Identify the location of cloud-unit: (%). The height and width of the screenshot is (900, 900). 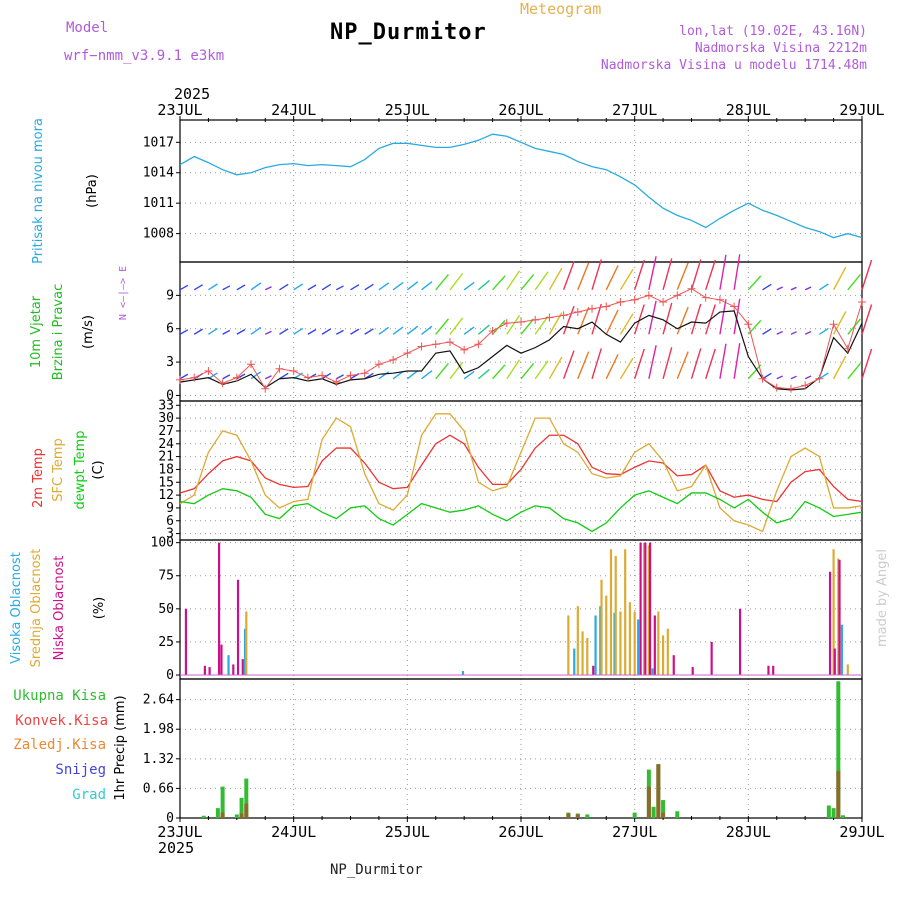
(99, 608).